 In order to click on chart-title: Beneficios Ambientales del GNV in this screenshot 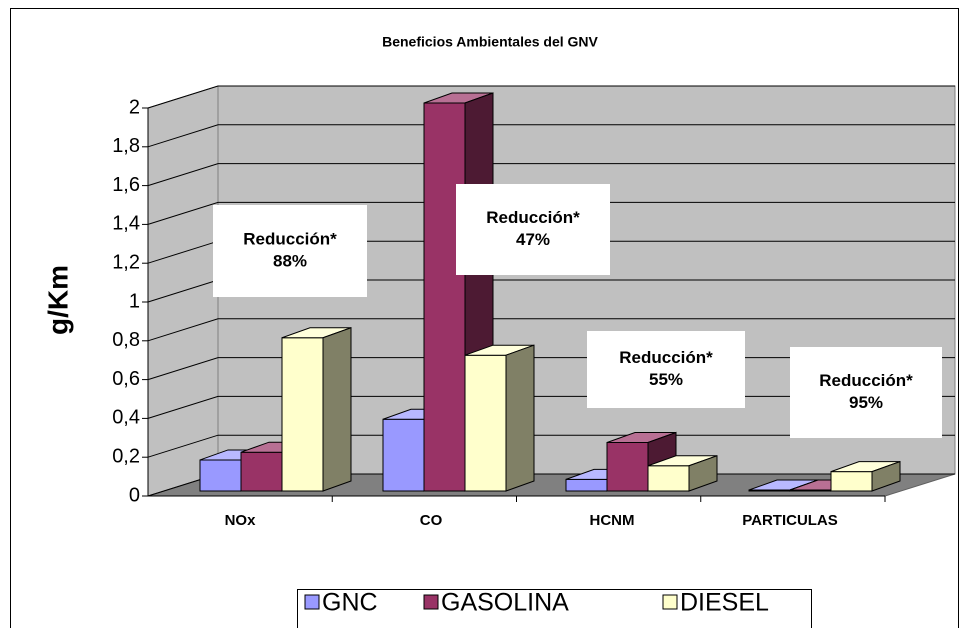, I will do `click(490, 42)`.